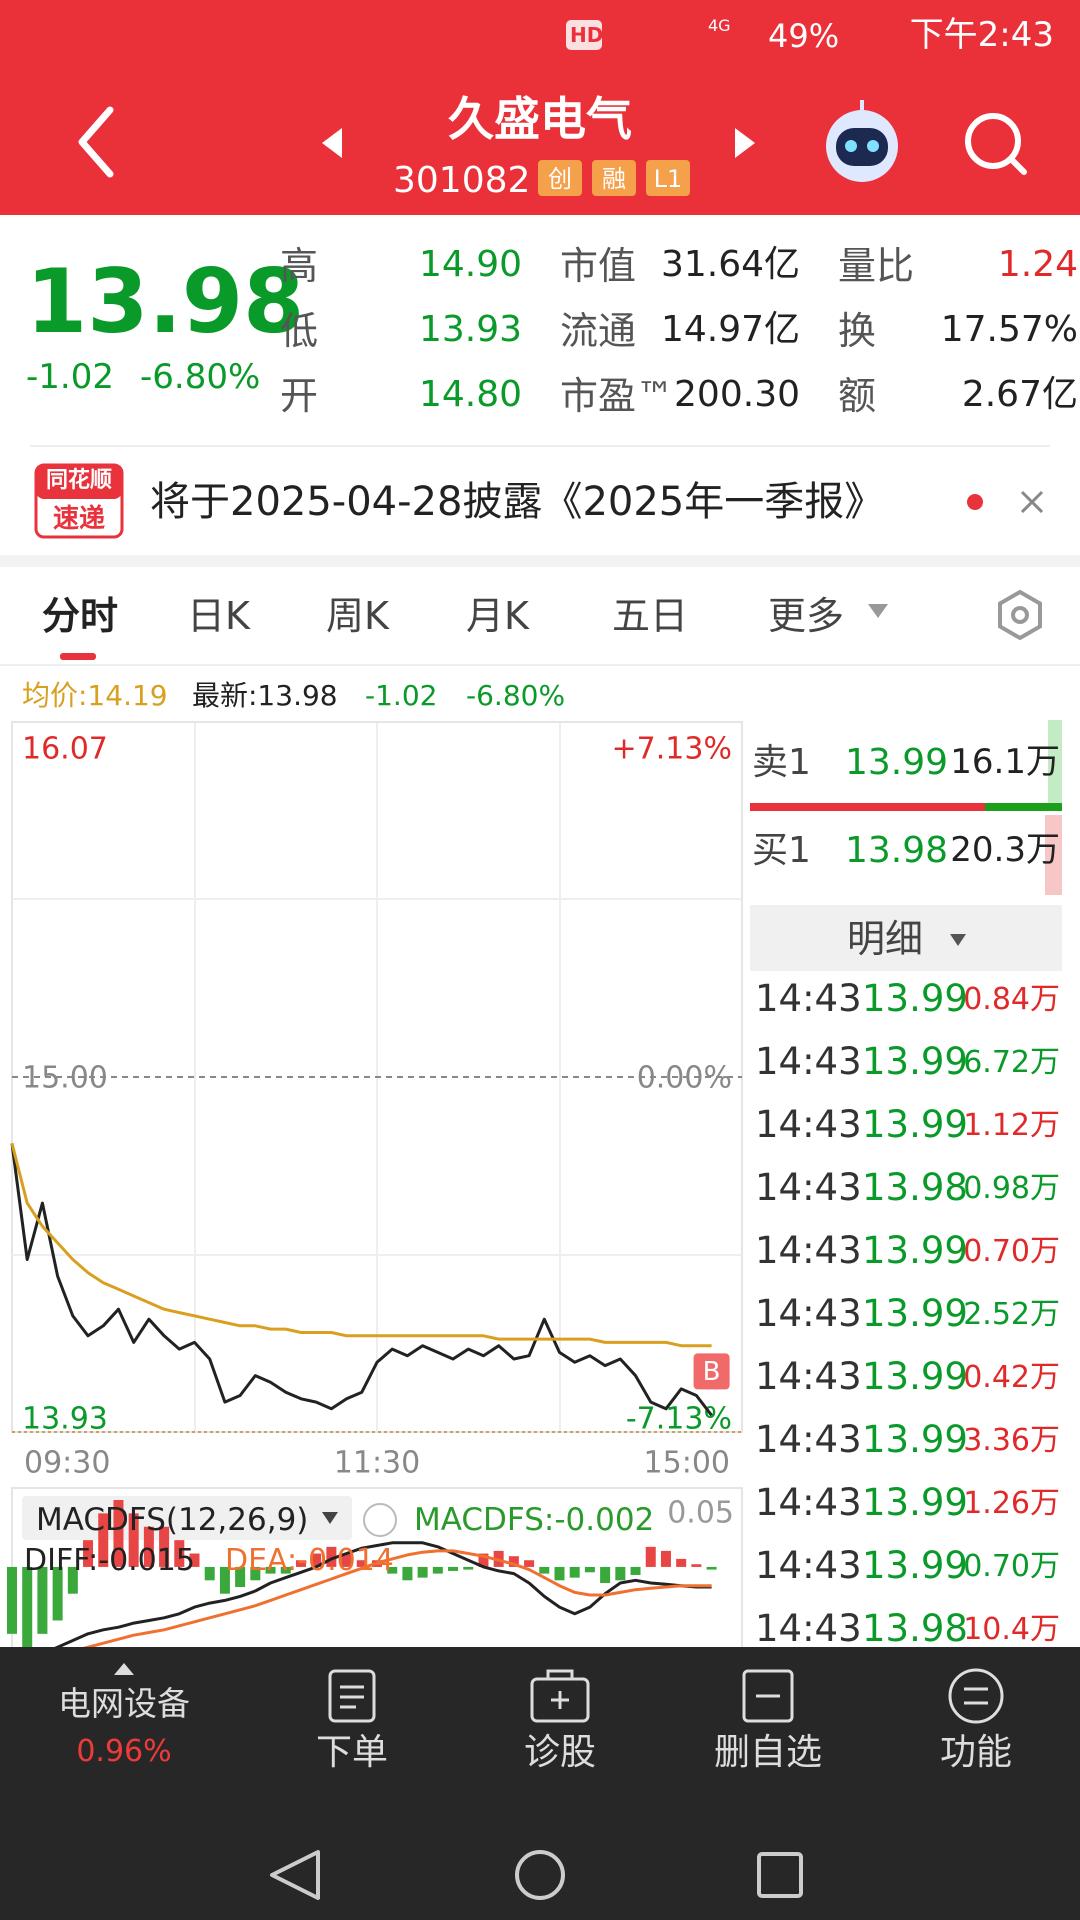 This screenshot has width=1080, height=1920. Describe the element at coordinates (218, 616) in the screenshot. I see `tab: 日K` at that location.